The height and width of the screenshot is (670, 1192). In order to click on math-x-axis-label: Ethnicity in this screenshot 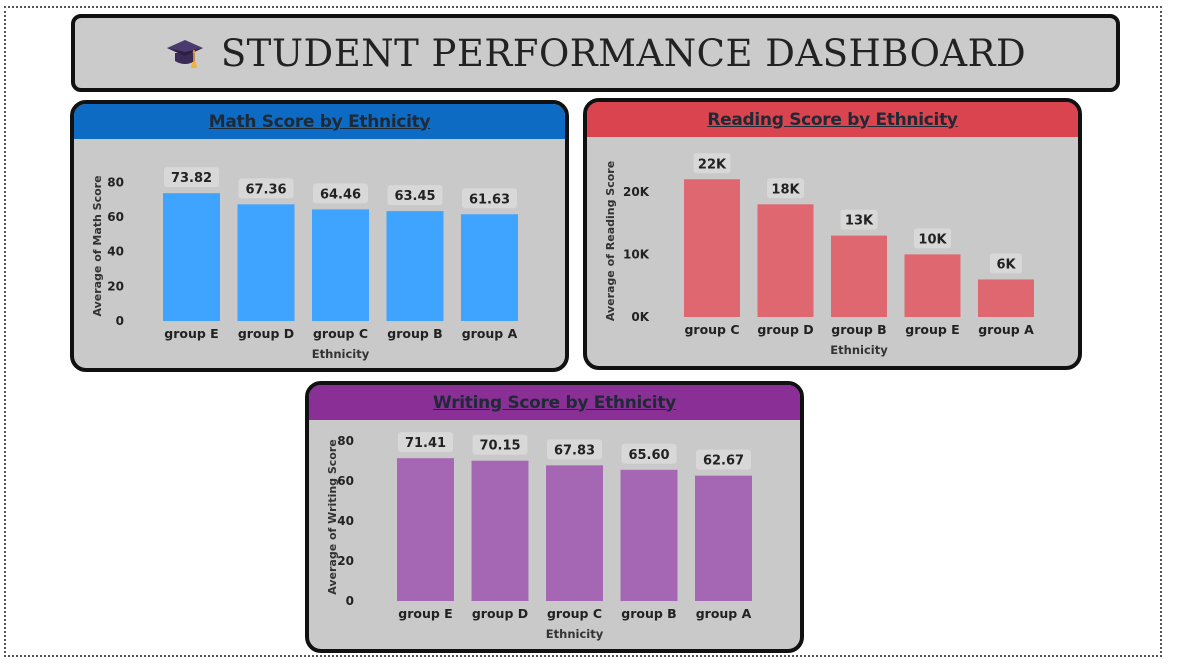, I will do `click(341, 354)`.